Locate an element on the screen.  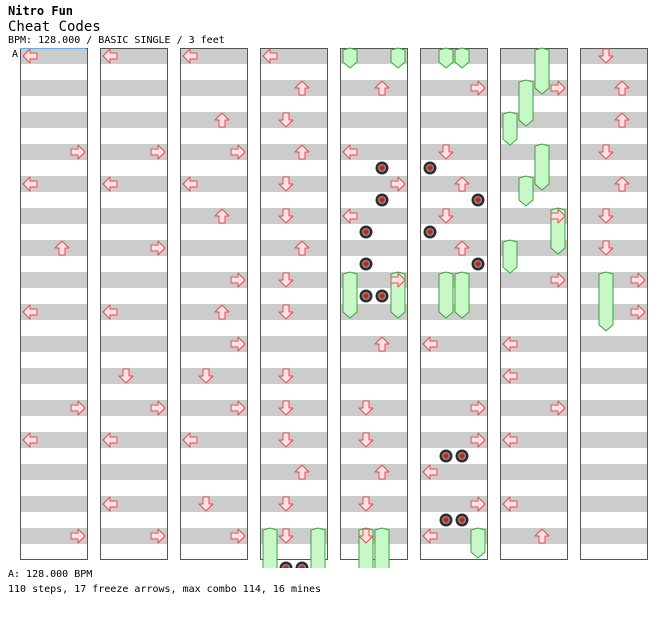
section-marker: A is located at coordinates (15, 54).